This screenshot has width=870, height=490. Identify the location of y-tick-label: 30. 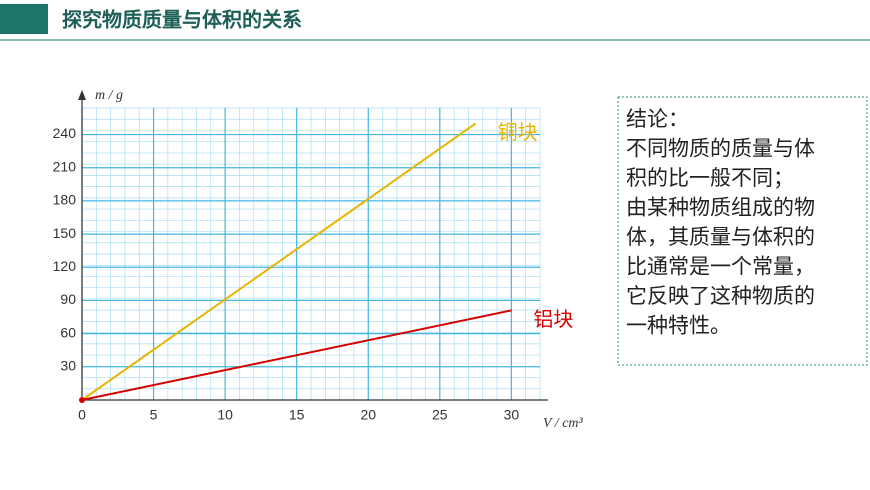
(68, 366).